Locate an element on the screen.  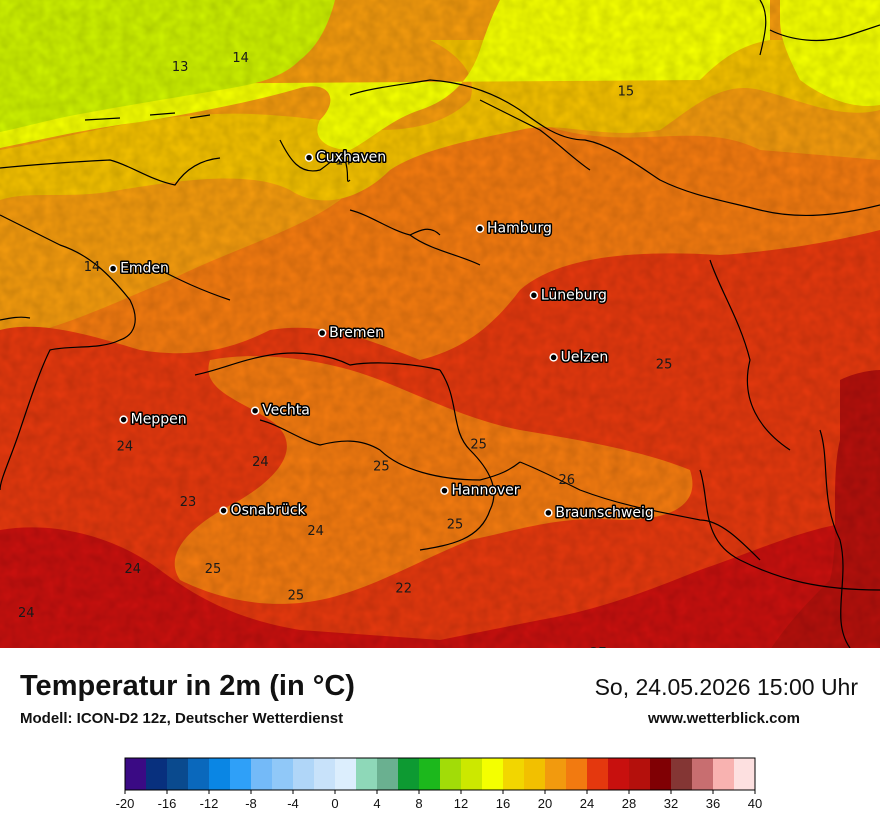
legend-tick-label: -8 is located at coordinates (251, 803).